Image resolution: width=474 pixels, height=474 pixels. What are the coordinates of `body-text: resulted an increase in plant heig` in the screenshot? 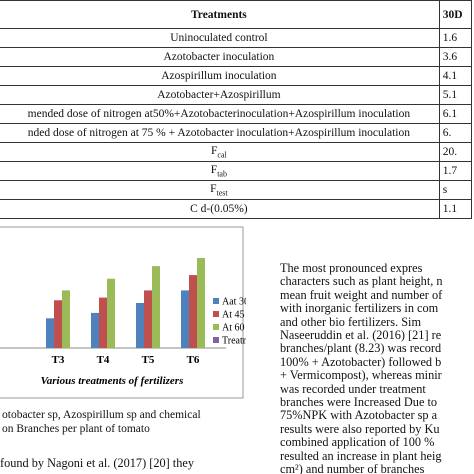 It's located at (361, 455).